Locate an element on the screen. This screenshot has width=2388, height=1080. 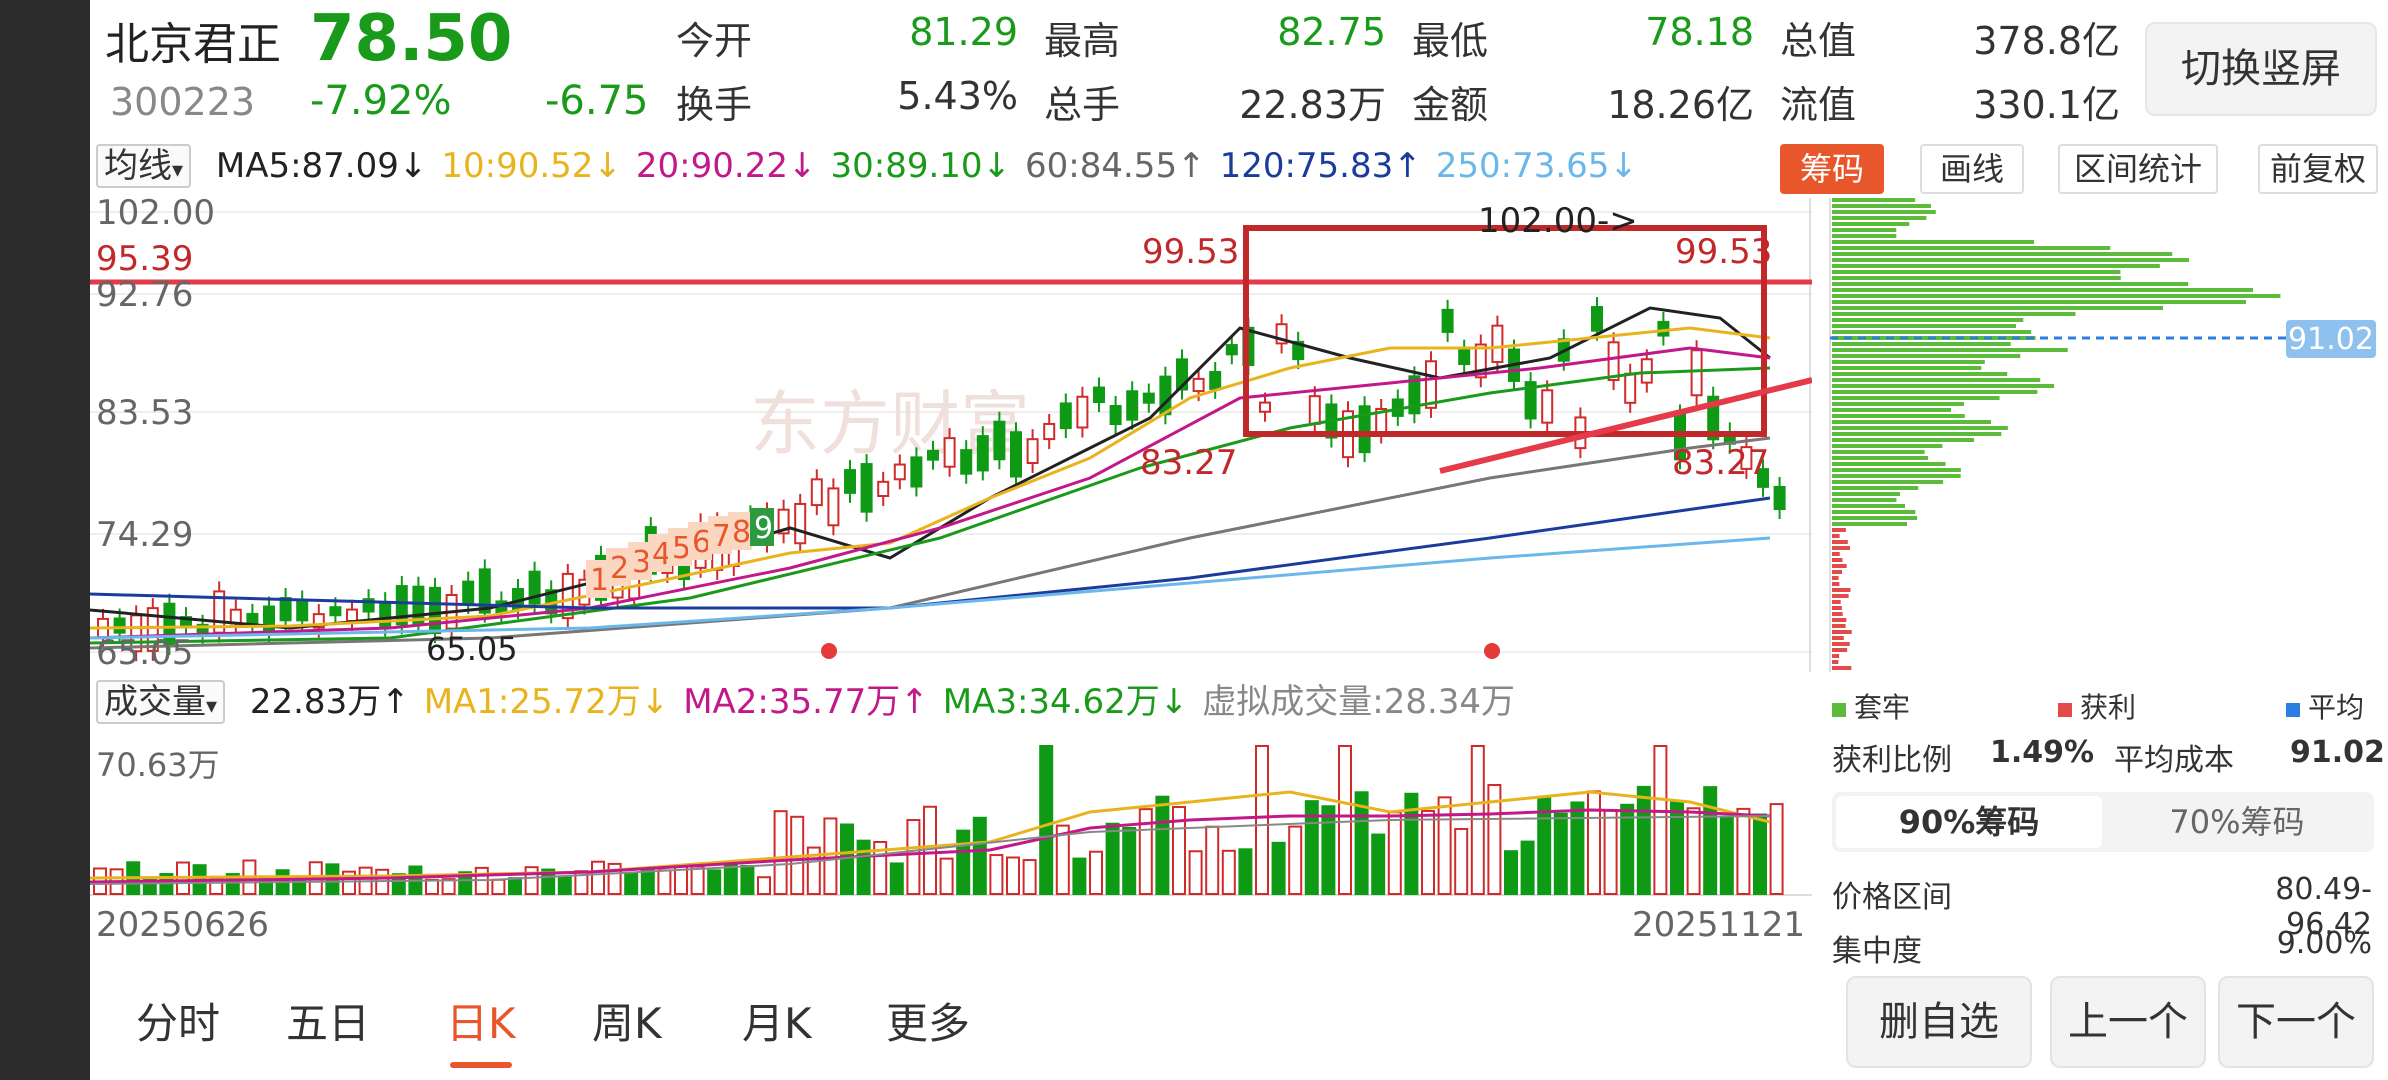
chip-distribution: 91.02 is located at coordinates (2107, 435).